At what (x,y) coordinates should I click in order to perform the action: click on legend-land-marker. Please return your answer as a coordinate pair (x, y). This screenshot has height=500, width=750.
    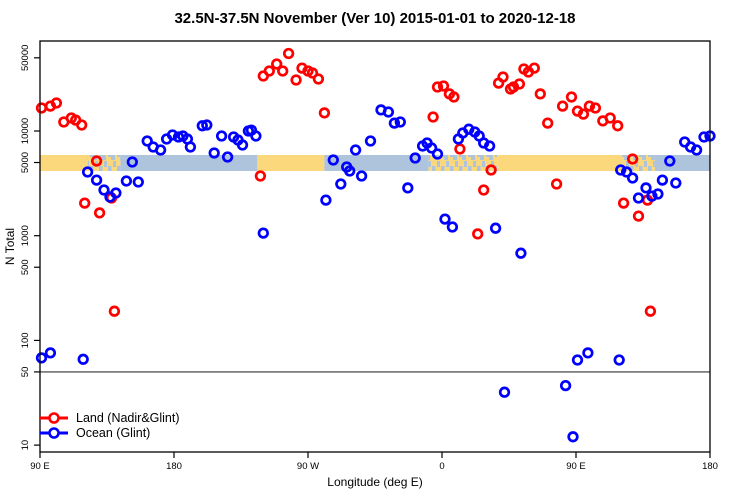
    Looking at the image, I should click on (54, 418).